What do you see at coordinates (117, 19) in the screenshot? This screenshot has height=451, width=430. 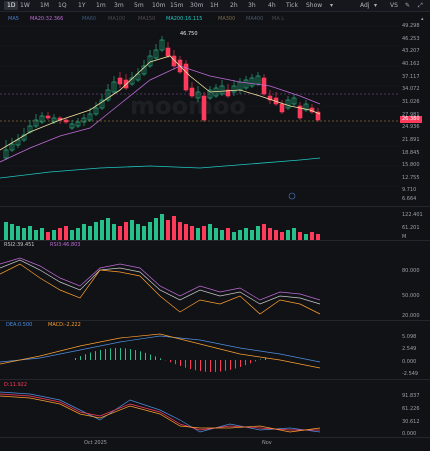 I see `legend-ma120: MA100` at bounding box center [117, 19].